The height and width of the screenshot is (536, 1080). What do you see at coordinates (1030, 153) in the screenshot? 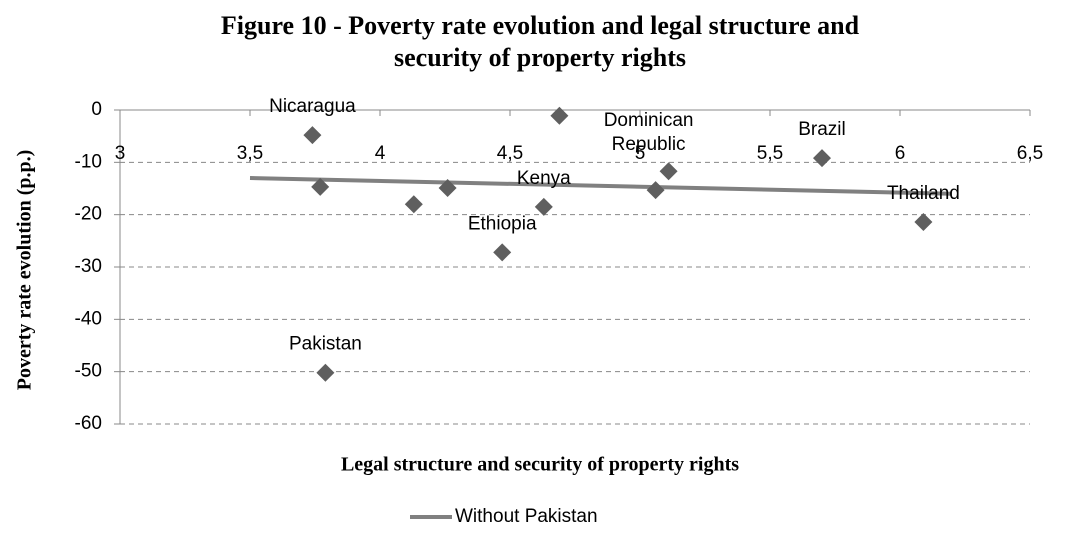
I see `x-tick-label: 6,5` at bounding box center [1030, 153].